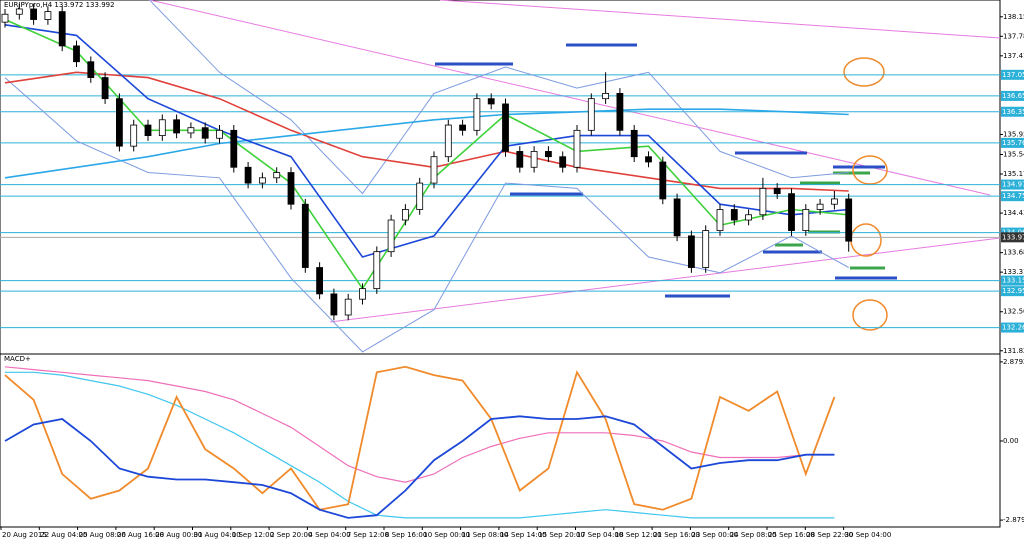 This screenshot has height=541, width=1024. Describe the element at coordinates (714, 535) in the screenshot. I see `x-tick-label: 23 Sep 00:00` at that location.